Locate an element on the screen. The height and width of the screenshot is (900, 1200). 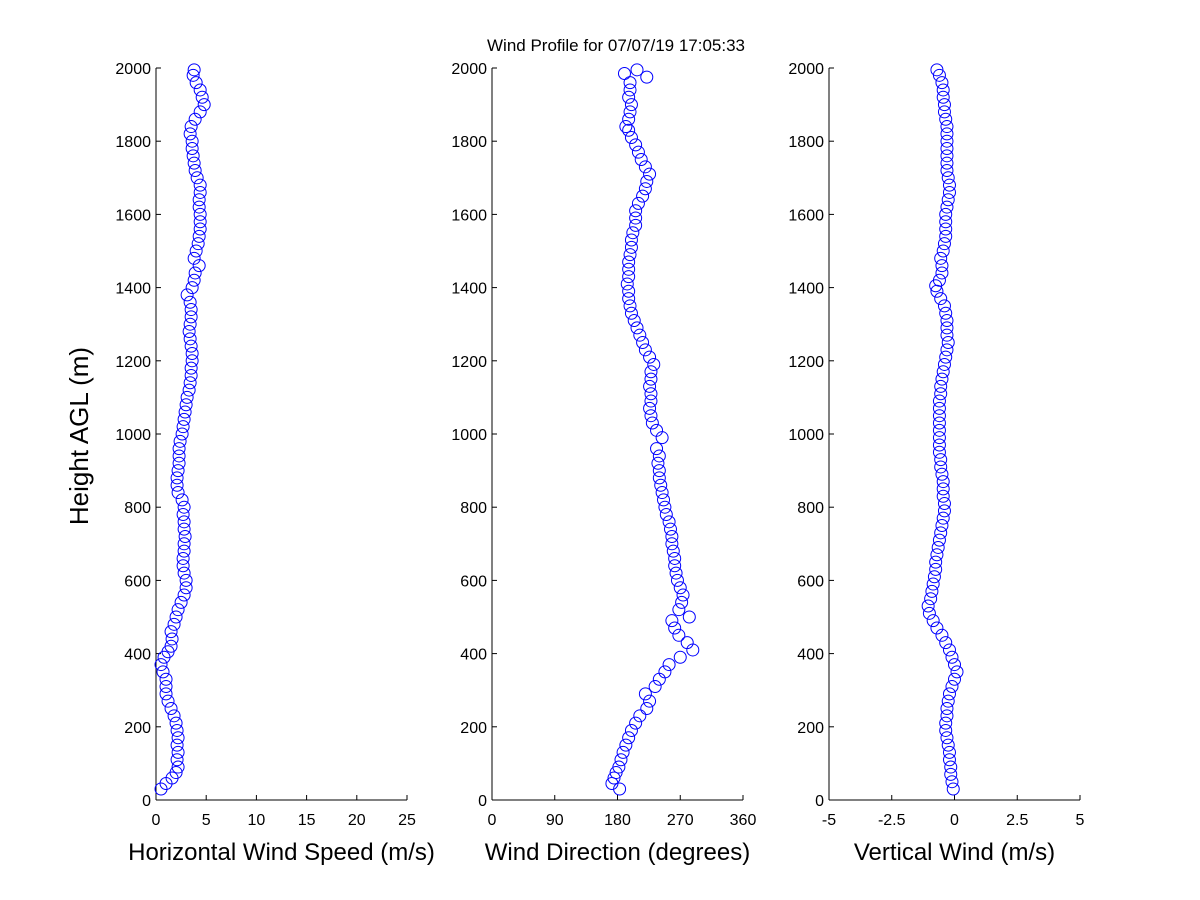
direction-y-tick-label: 0 is located at coordinates (482, 801).